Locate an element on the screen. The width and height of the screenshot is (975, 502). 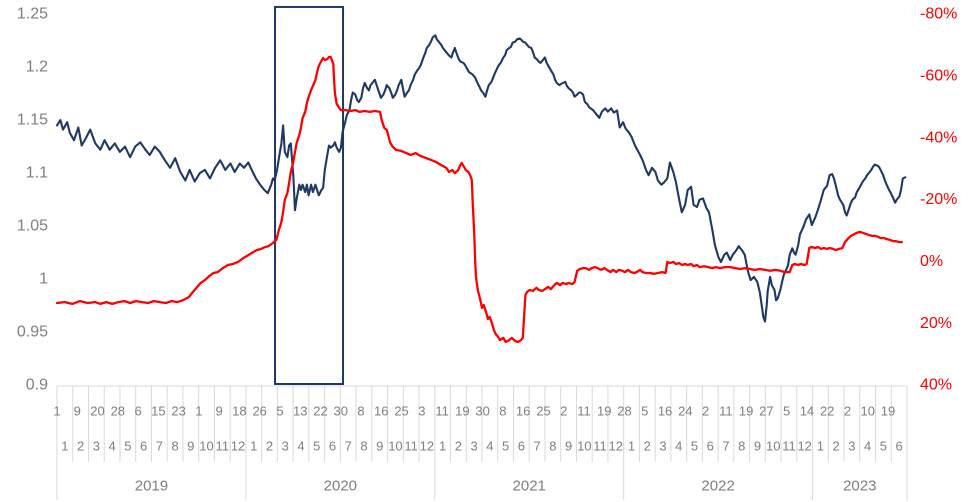
left-axis-tick-label: 1.15 is located at coordinates (32, 120).